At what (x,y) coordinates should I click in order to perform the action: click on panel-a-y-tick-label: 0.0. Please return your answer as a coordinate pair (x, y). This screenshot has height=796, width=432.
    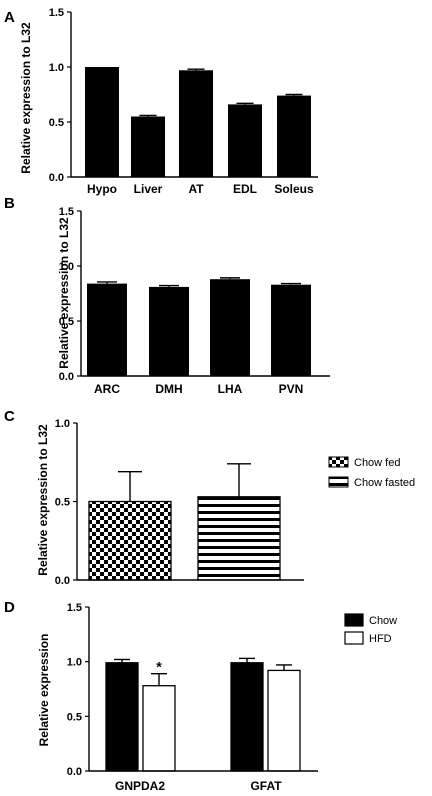
    Looking at the image, I should click on (56, 178).